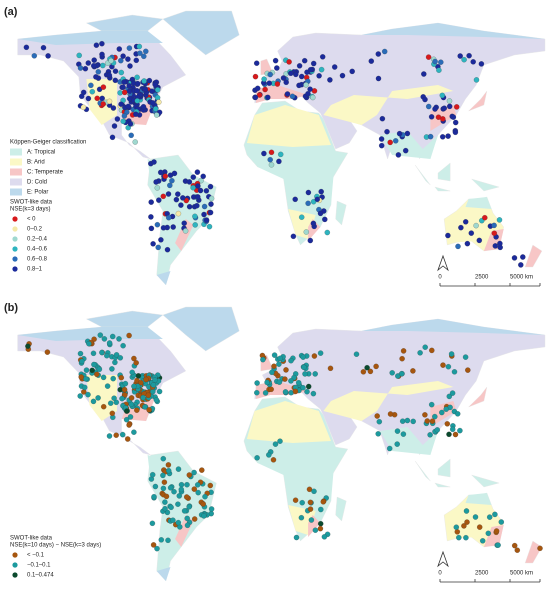 Image resolution: width=550 pixels, height=591 pixels. Describe the element at coordinates (35, 230) in the screenshot. I see `legend-label: 0–0.2` at that location.